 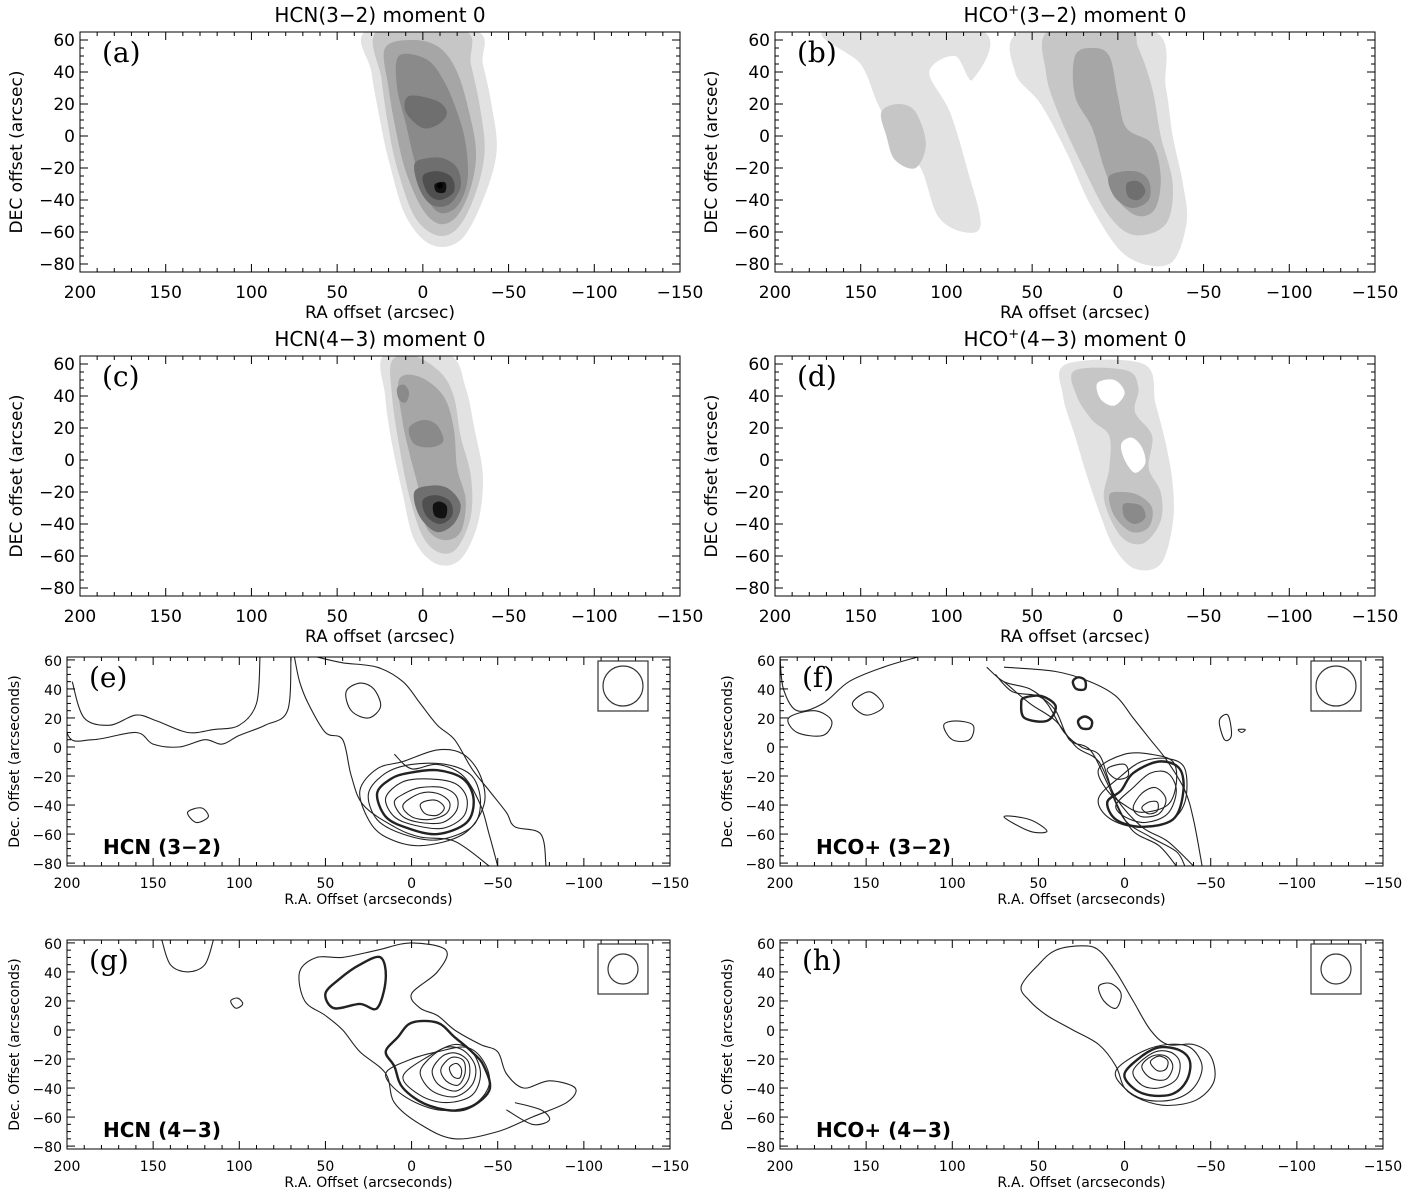 I want to click on plot-frame, so click(x=380, y=476).